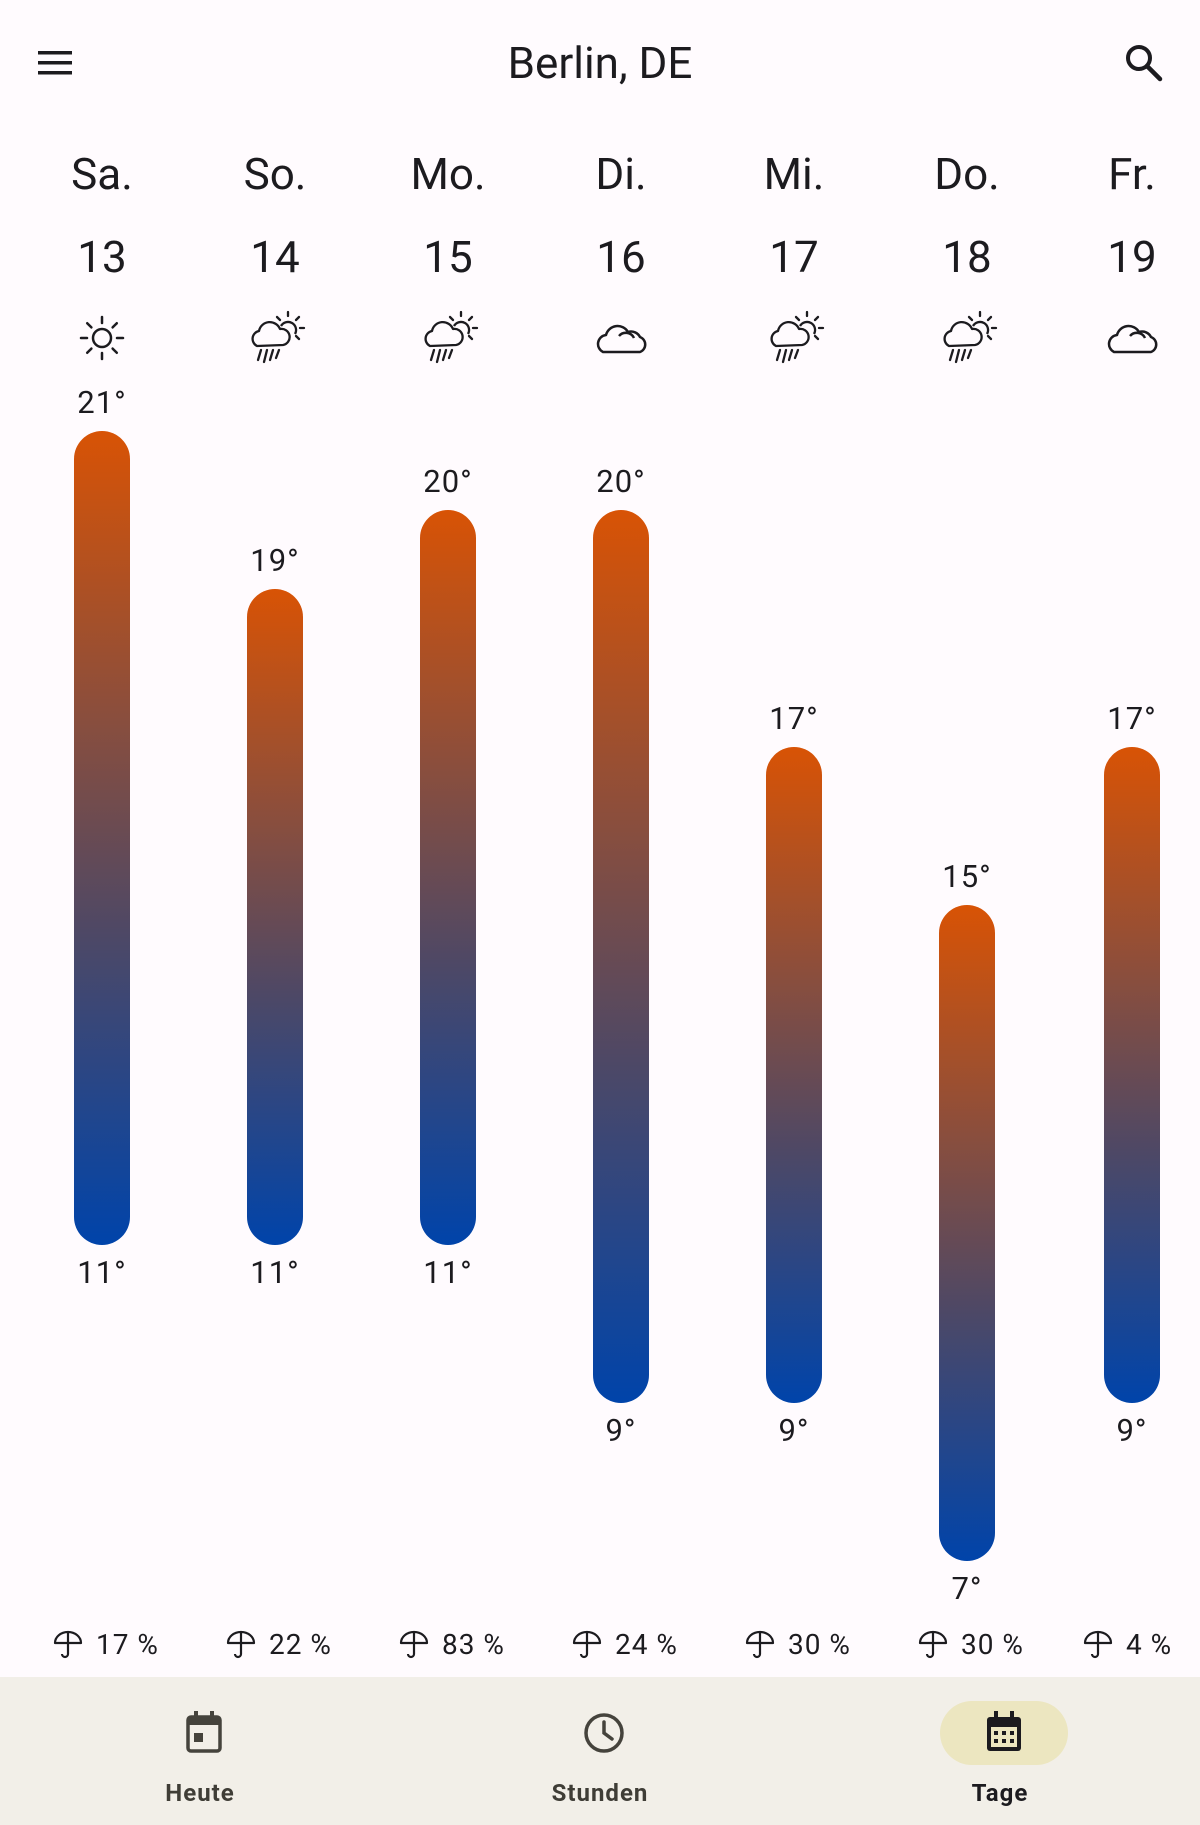 The height and width of the screenshot is (1825, 1200). What do you see at coordinates (102, 174) in the screenshot?
I see `day-name: Sa.` at bounding box center [102, 174].